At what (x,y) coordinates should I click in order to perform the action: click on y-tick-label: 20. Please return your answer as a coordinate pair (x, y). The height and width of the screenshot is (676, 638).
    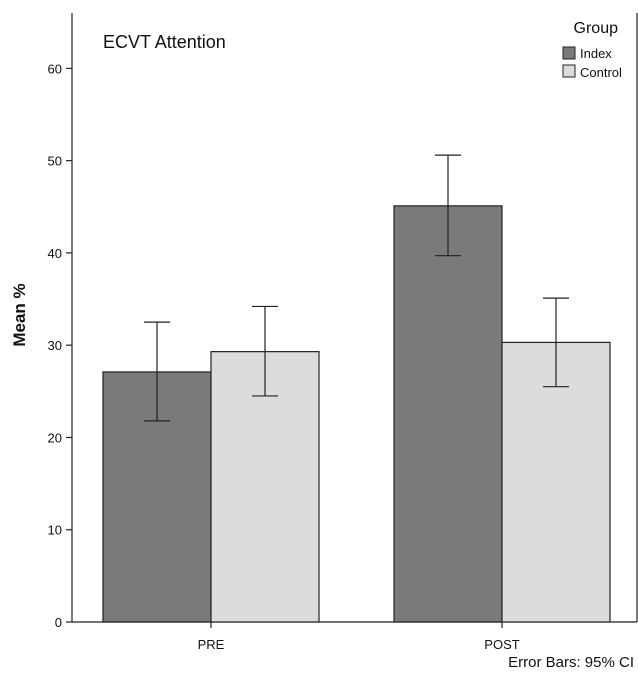
    Looking at the image, I should click on (55, 437).